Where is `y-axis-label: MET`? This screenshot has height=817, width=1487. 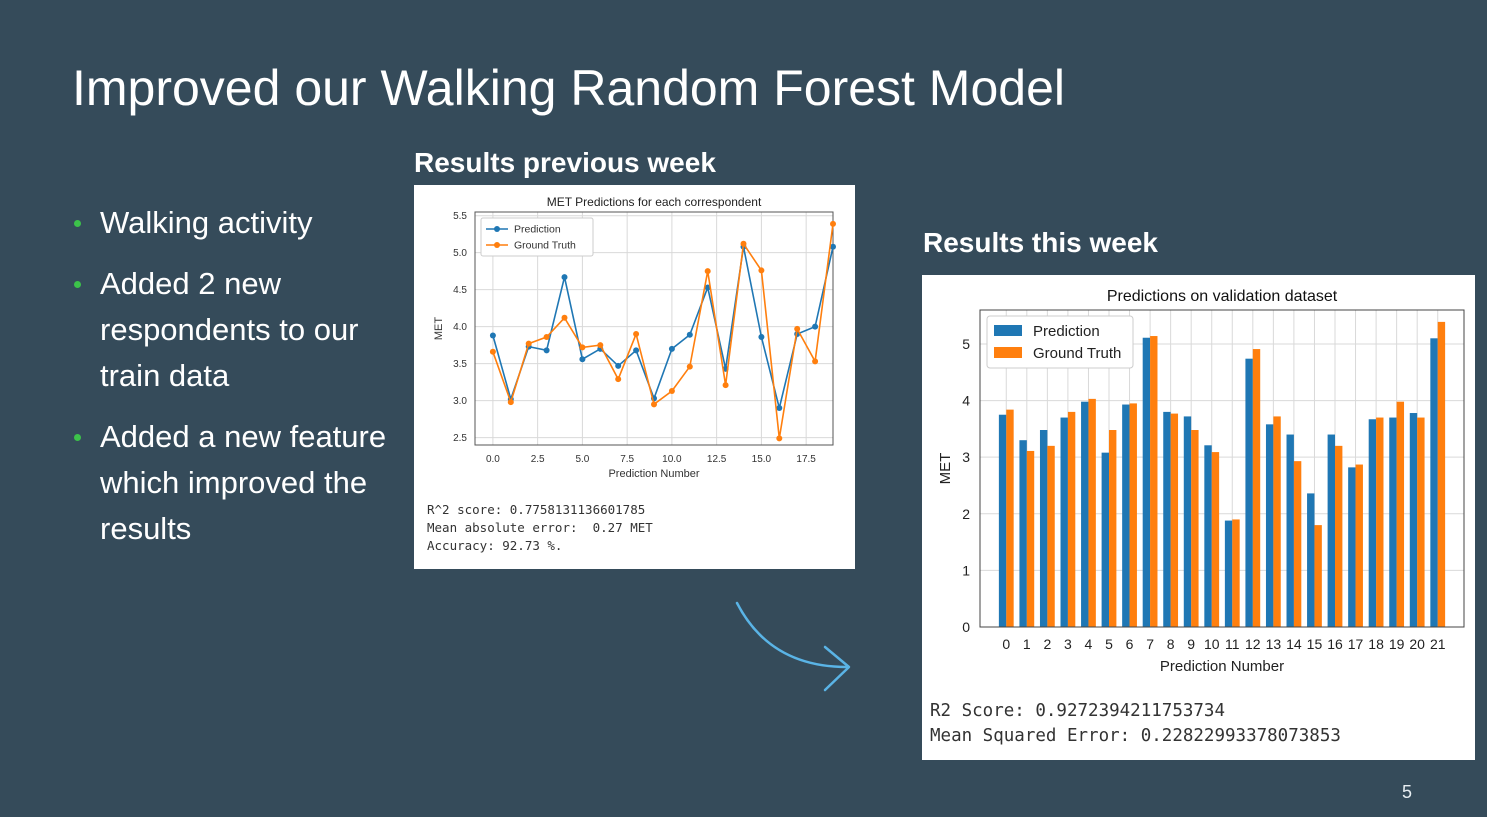 y-axis-label: MET is located at coordinates (439, 329).